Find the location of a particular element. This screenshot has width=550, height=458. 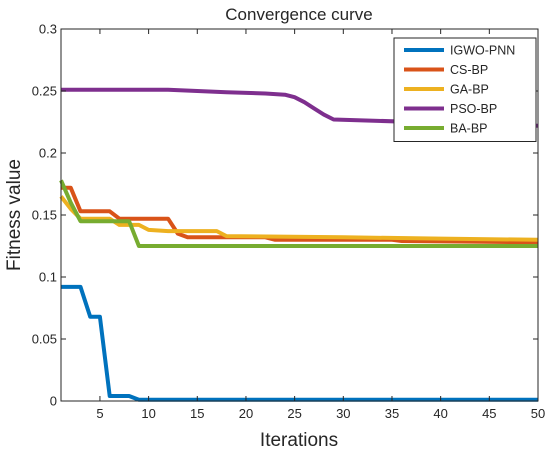

y-axis-label: Fitness value is located at coordinates (14, 215).